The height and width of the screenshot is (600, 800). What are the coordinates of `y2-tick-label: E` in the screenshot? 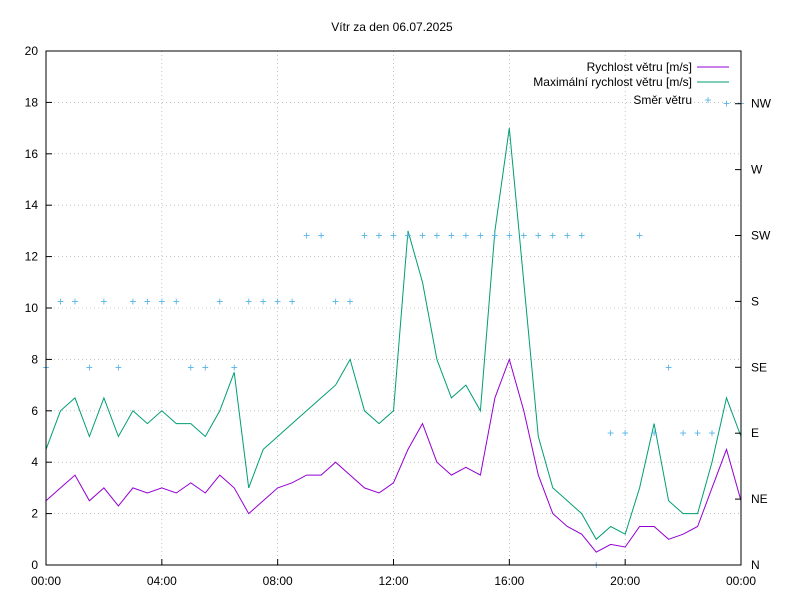 It's located at (755, 433).